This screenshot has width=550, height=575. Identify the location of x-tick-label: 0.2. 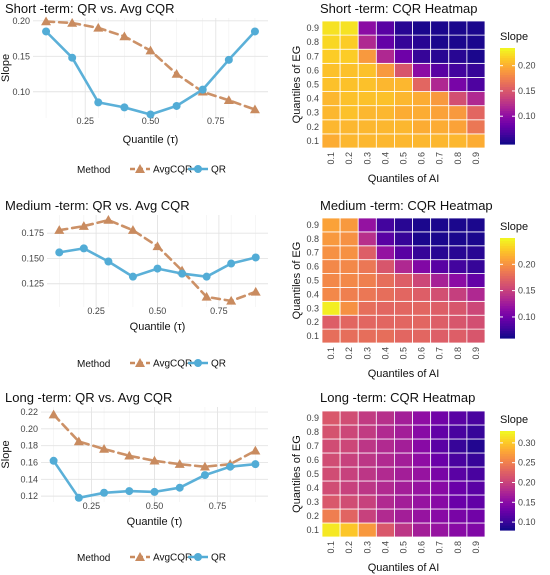
(349, 353).